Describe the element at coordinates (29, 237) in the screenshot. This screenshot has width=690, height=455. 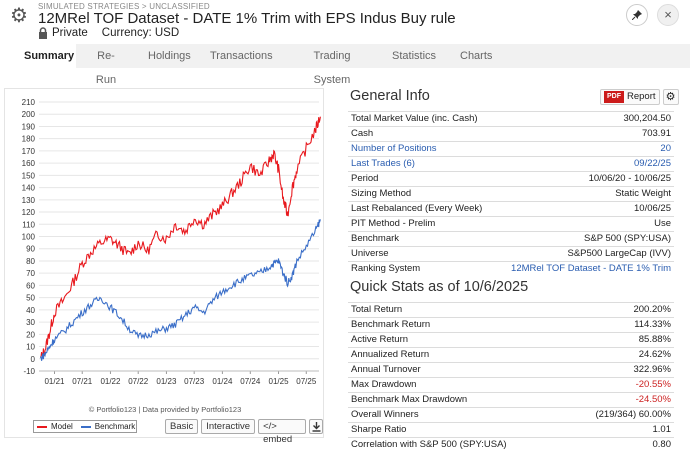
I see `y-tick-label: 100` at that location.